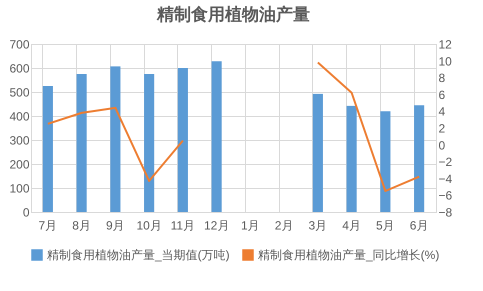 The image size is (483, 291). Describe the element at coordinates (19, 69) in the screenshot. I see `y-tick-label: 600` at that location.